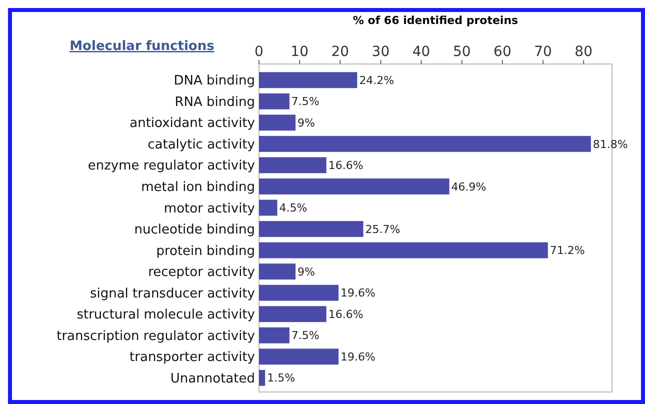 Image resolution: width=645 pixels, height=404 pixels. What do you see at coordinates (193, 124) in the screenshot?
I see `y-tick-label: antioxidant activity` at bounding box center [193, 124].